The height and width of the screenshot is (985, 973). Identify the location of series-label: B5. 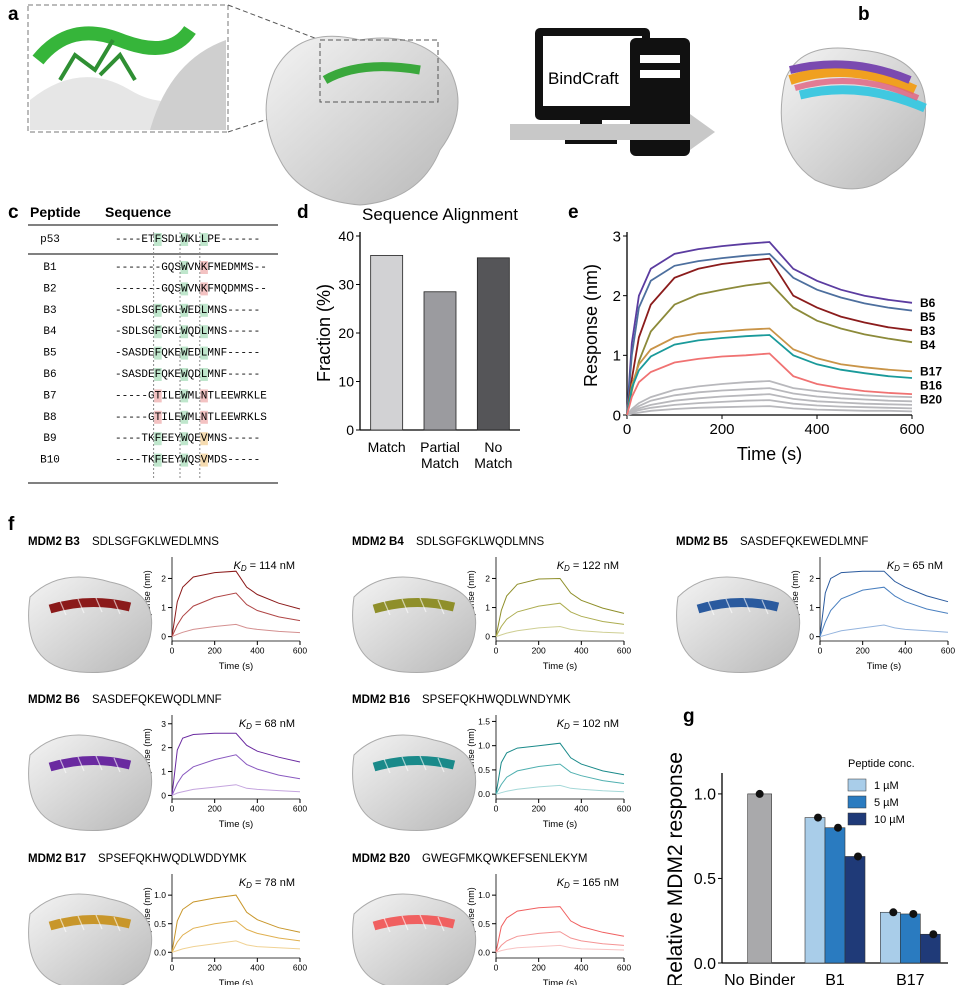
(928, 317).